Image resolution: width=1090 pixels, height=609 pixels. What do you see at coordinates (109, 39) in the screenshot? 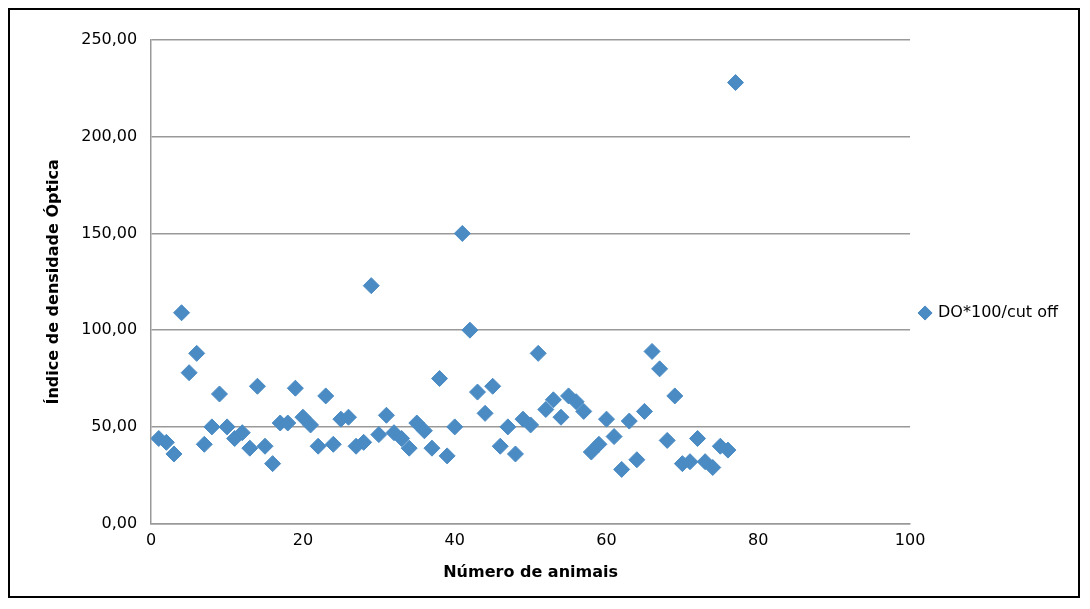
I see `y-tick-label: 250,00` at bounding box center [109, 39].